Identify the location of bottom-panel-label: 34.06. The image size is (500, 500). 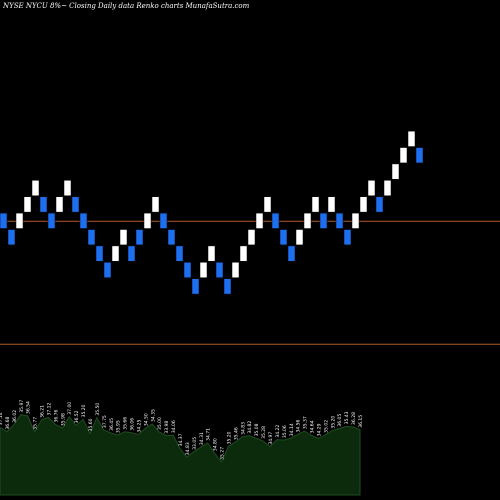
(174, 426).